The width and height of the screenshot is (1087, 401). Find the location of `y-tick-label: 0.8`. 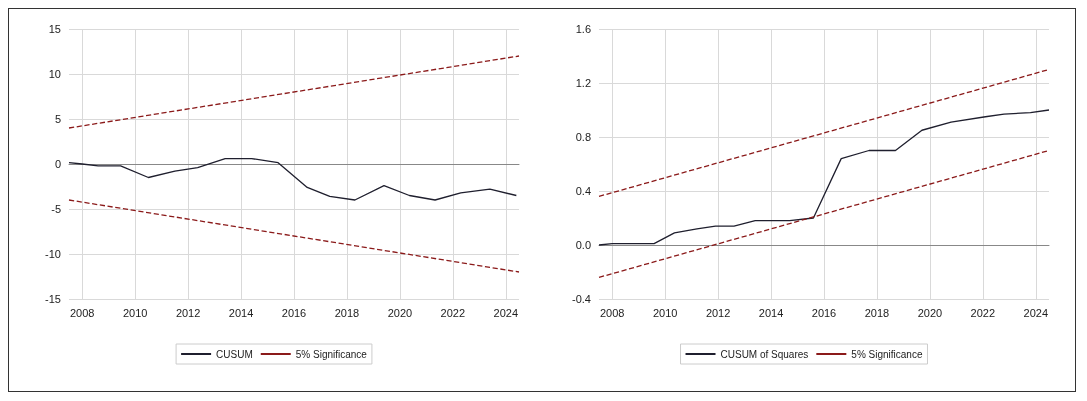

y-tick-label: 0.8 is located at coordinates (583, 137).